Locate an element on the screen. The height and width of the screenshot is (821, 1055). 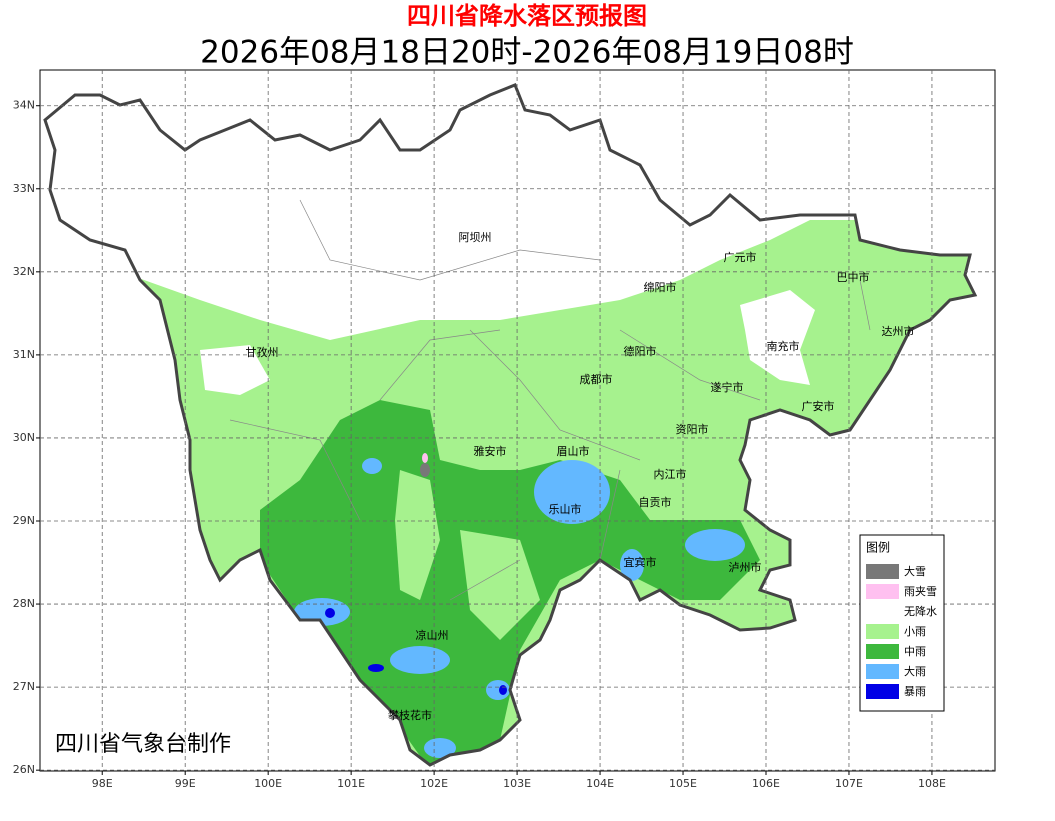
y-tick-label: 34N is located at coordinates (24, 105).